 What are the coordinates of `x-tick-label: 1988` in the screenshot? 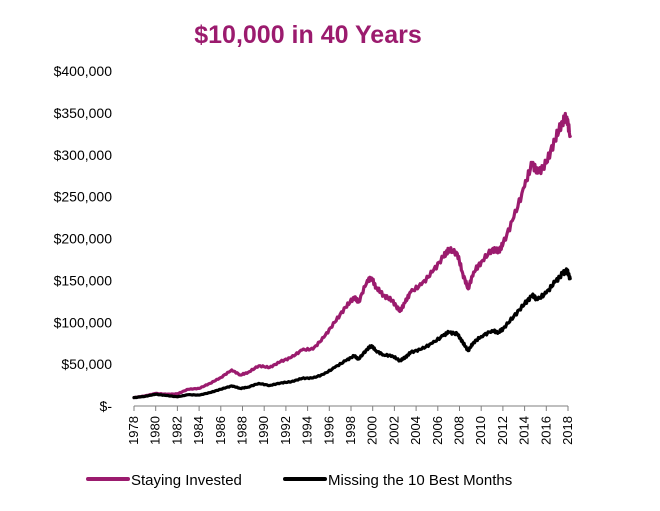 It's located at (242, 430).